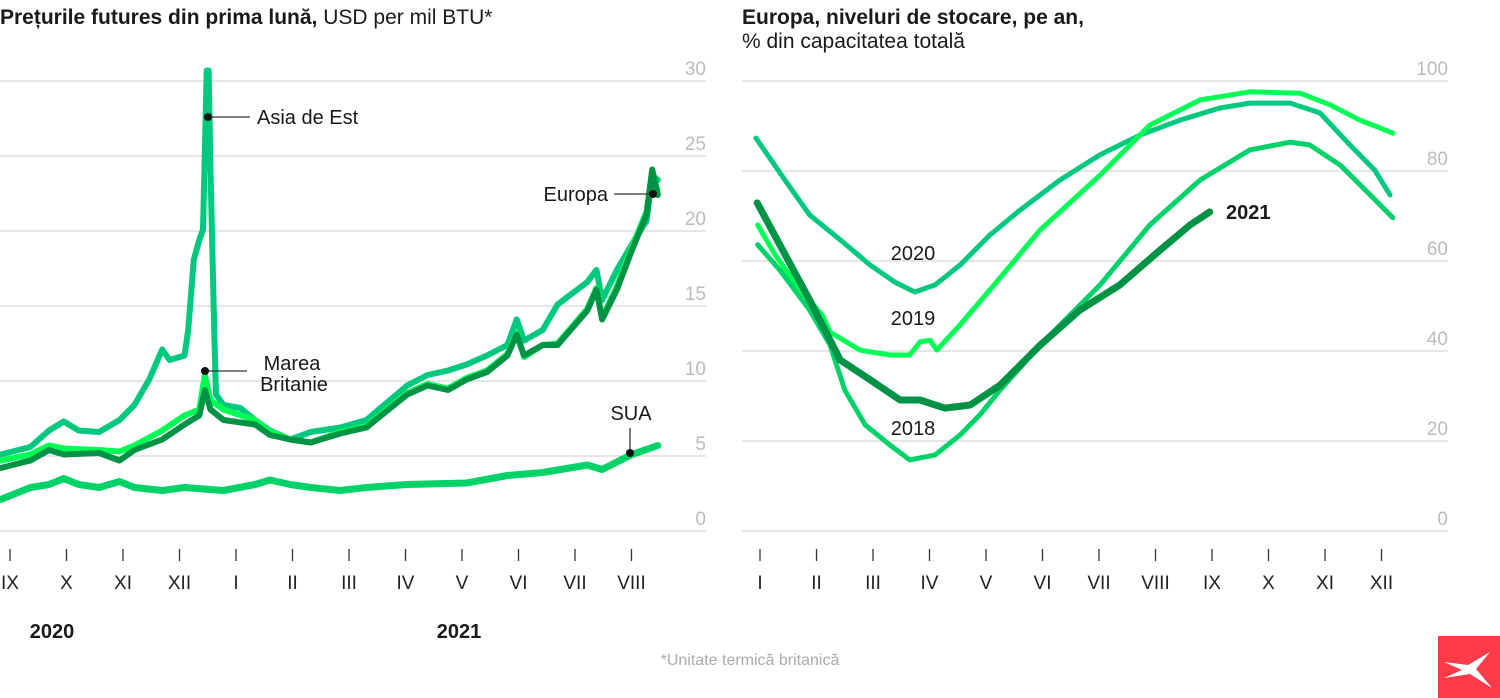 Image resolution: width=1500 pixels, height=698 pixels. I want to click on year-label-2020: 2020, so click(52, 632).